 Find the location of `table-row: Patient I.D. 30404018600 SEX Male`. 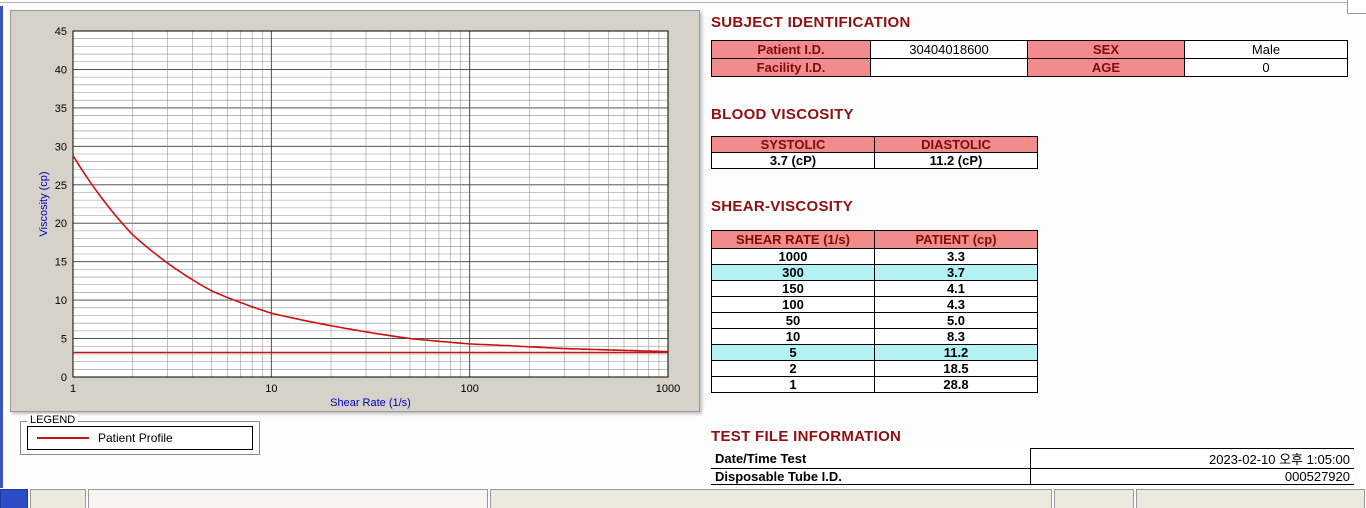

table-row: Patient I.D. 30404018600 SEX Male is located at coordinates (1029, 49).